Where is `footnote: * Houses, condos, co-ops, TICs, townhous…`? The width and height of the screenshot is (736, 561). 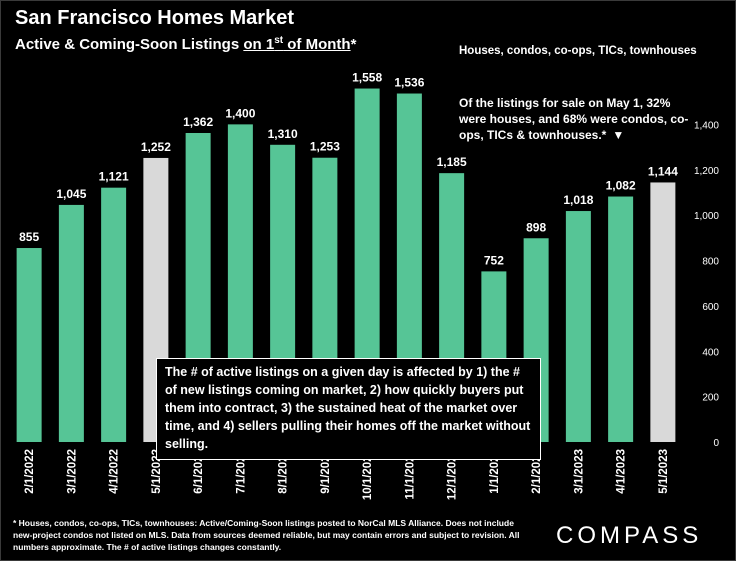
footnote: * Houses, condos, co-ops, TICs, townhous… is located at coordinates (266, 535).